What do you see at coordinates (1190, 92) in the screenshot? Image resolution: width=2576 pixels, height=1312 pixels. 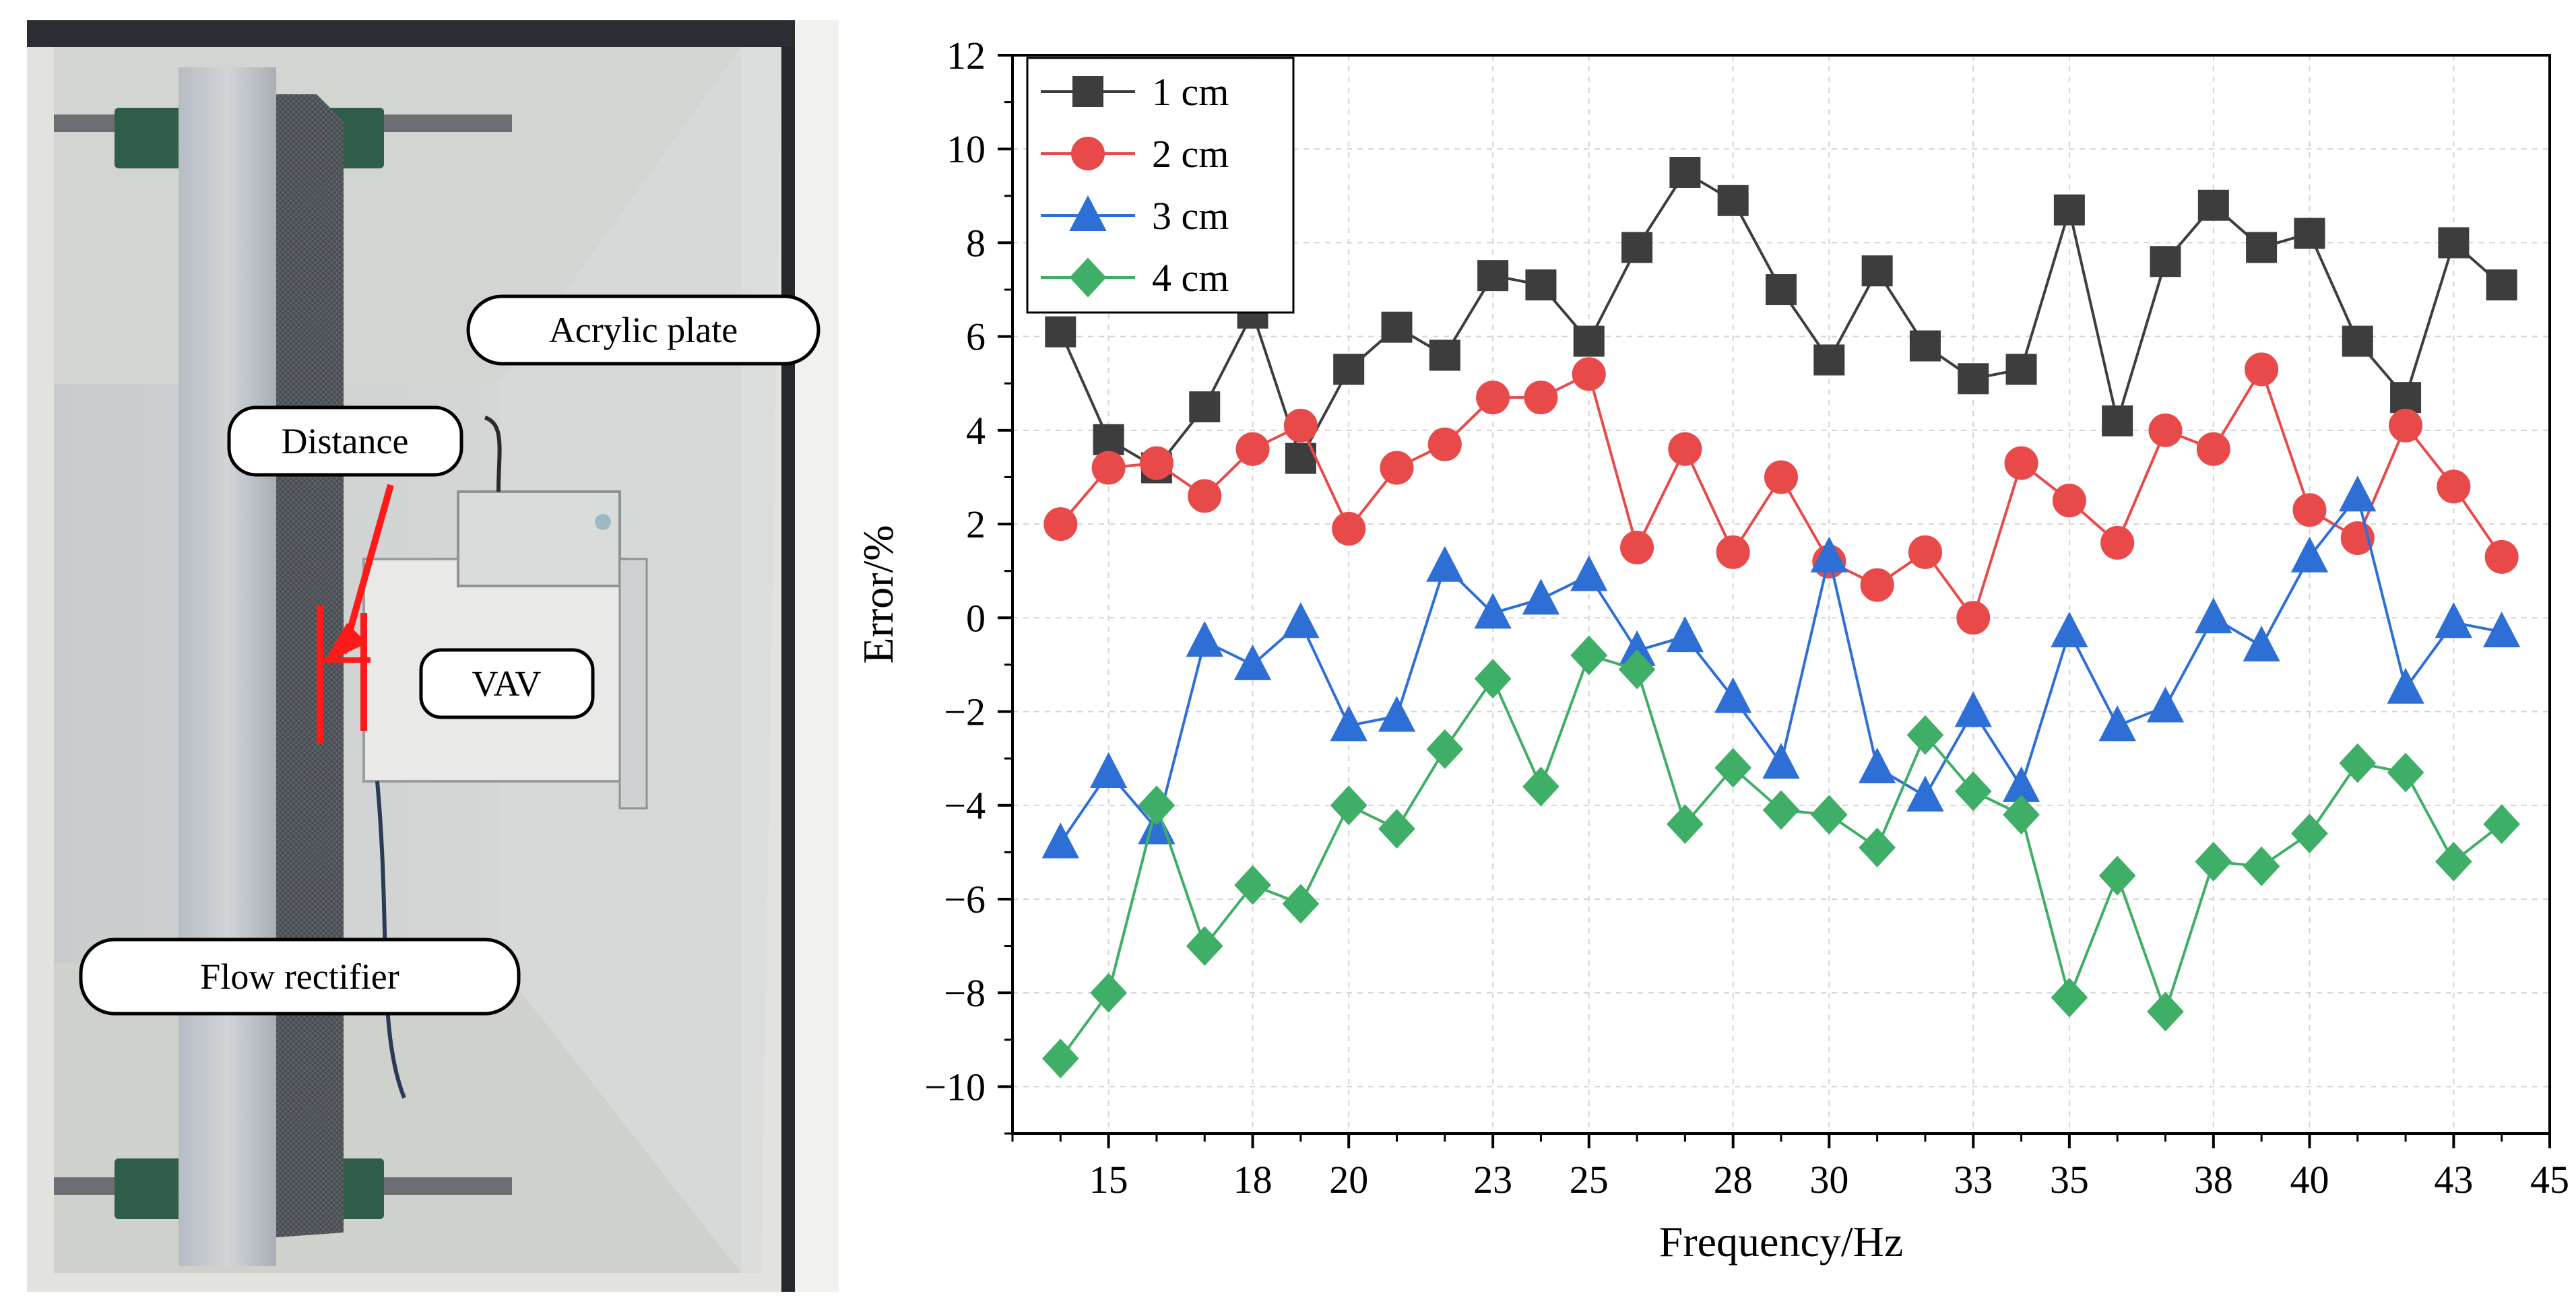 I see `legend-label: 1 cm` at bounding box center [1190, 92].